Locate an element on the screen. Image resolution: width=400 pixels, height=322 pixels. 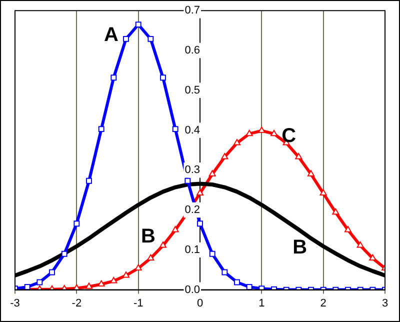
y-tick-label: 0.4 is located at coordinates (192, 130).